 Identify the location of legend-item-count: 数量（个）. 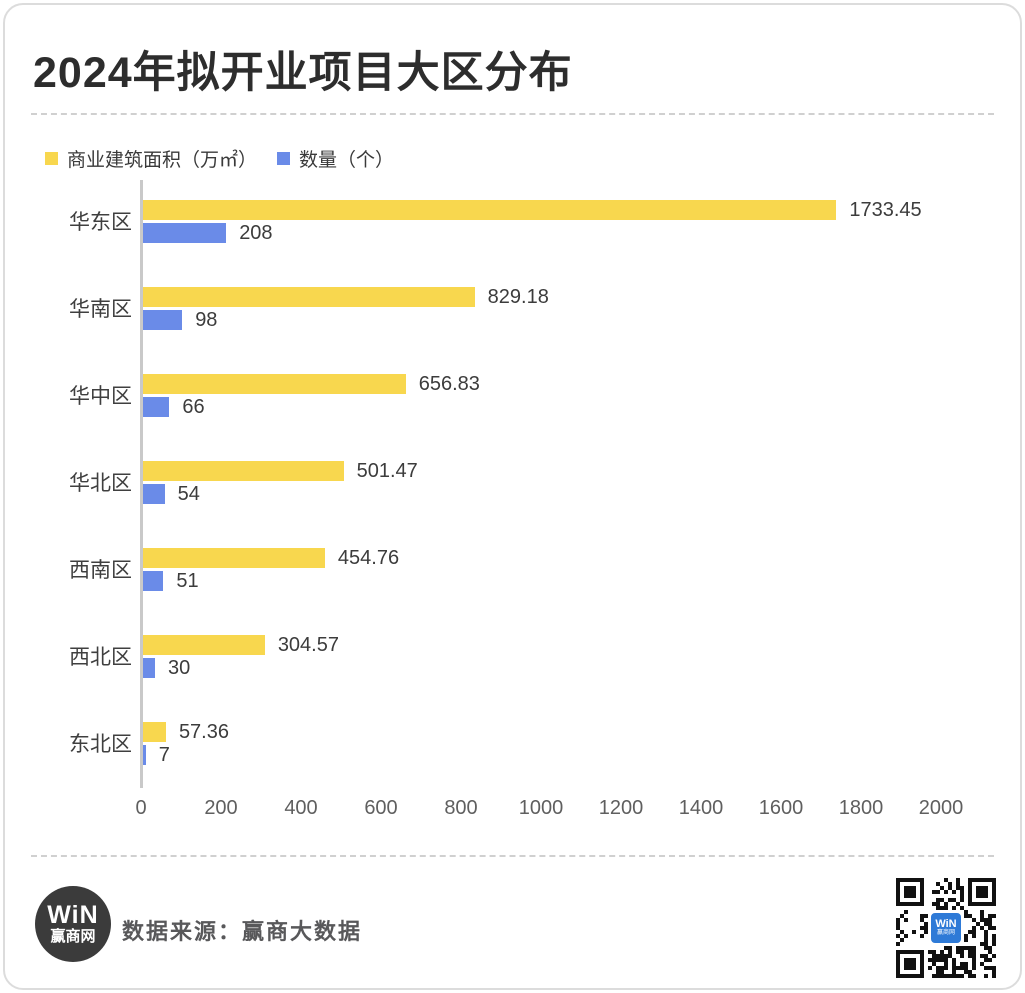
(335, 158).